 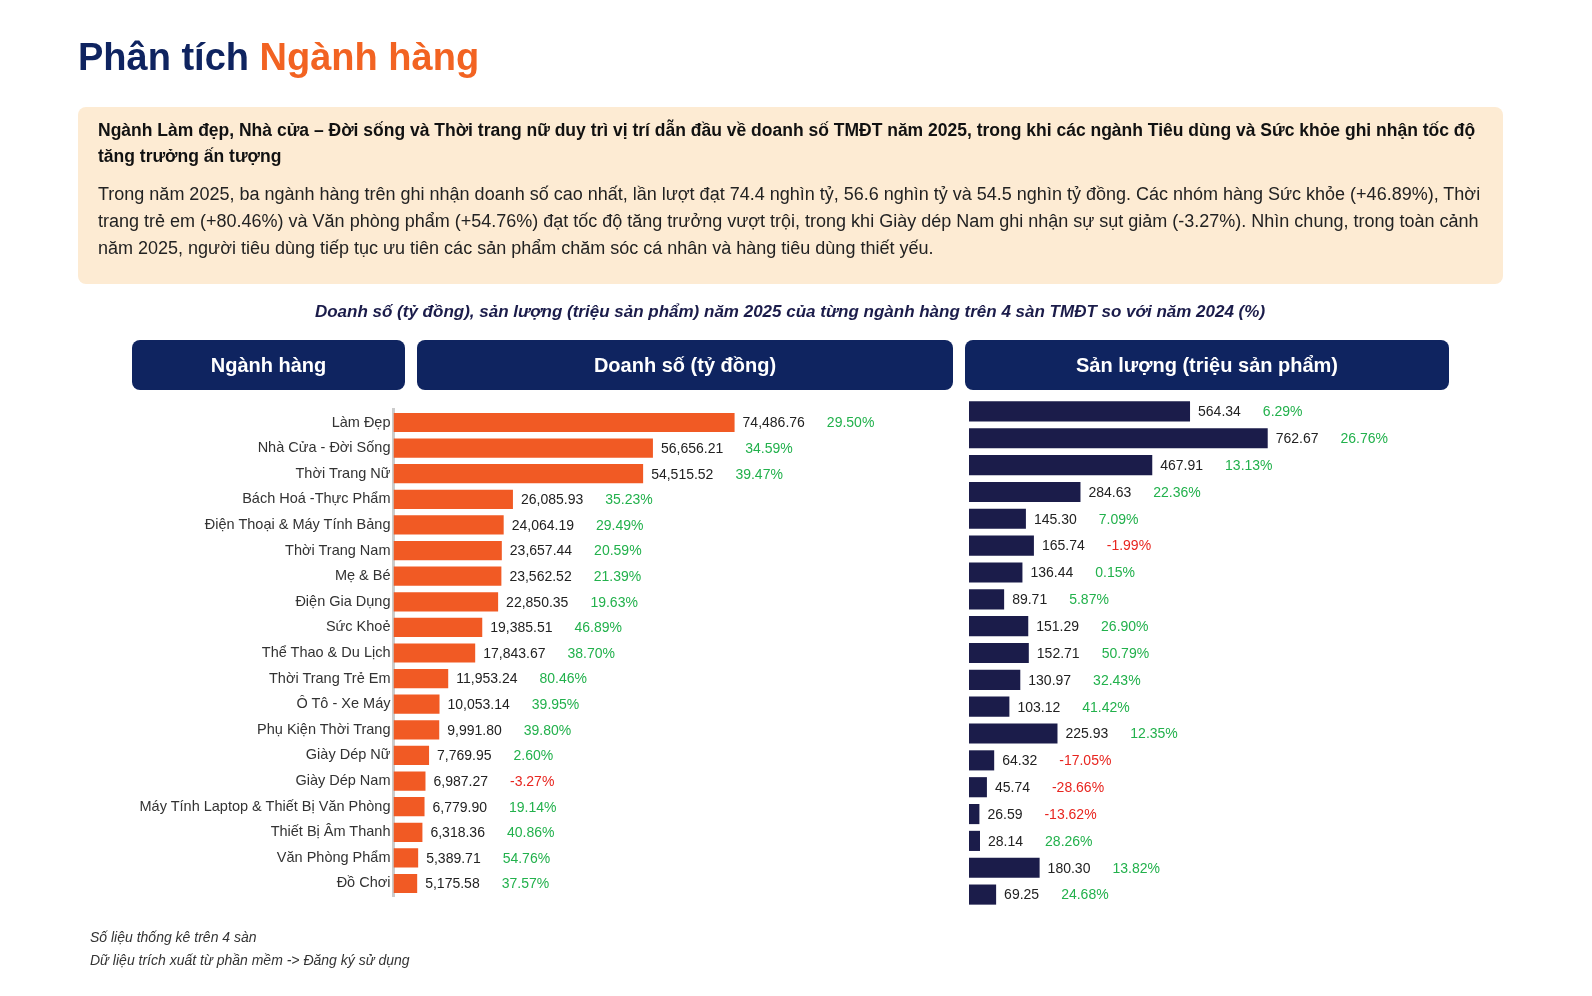 I want to click on data-label: 152.71, so click(x=1058, y=652).